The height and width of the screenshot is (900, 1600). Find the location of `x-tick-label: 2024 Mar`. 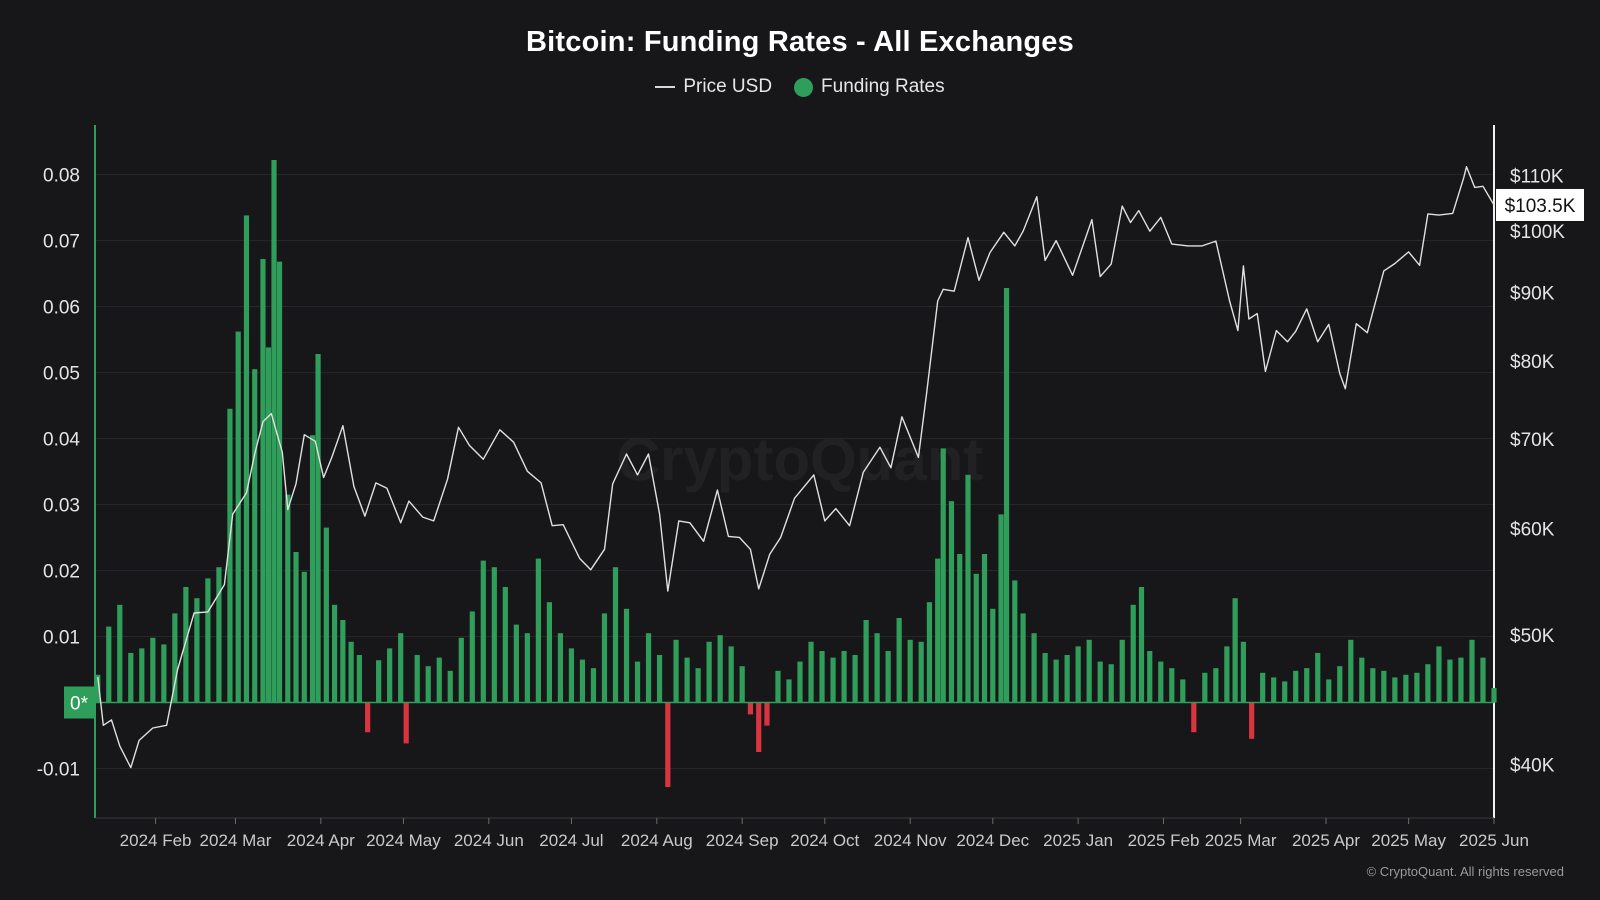

x-tick-label: 2024 Mar is located at coordinates (236, 840).